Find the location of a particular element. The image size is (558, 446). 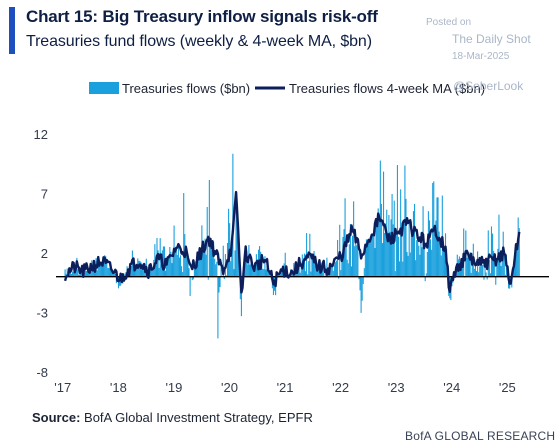

x-tick-label: '24 is located at coordinates (451, 387).